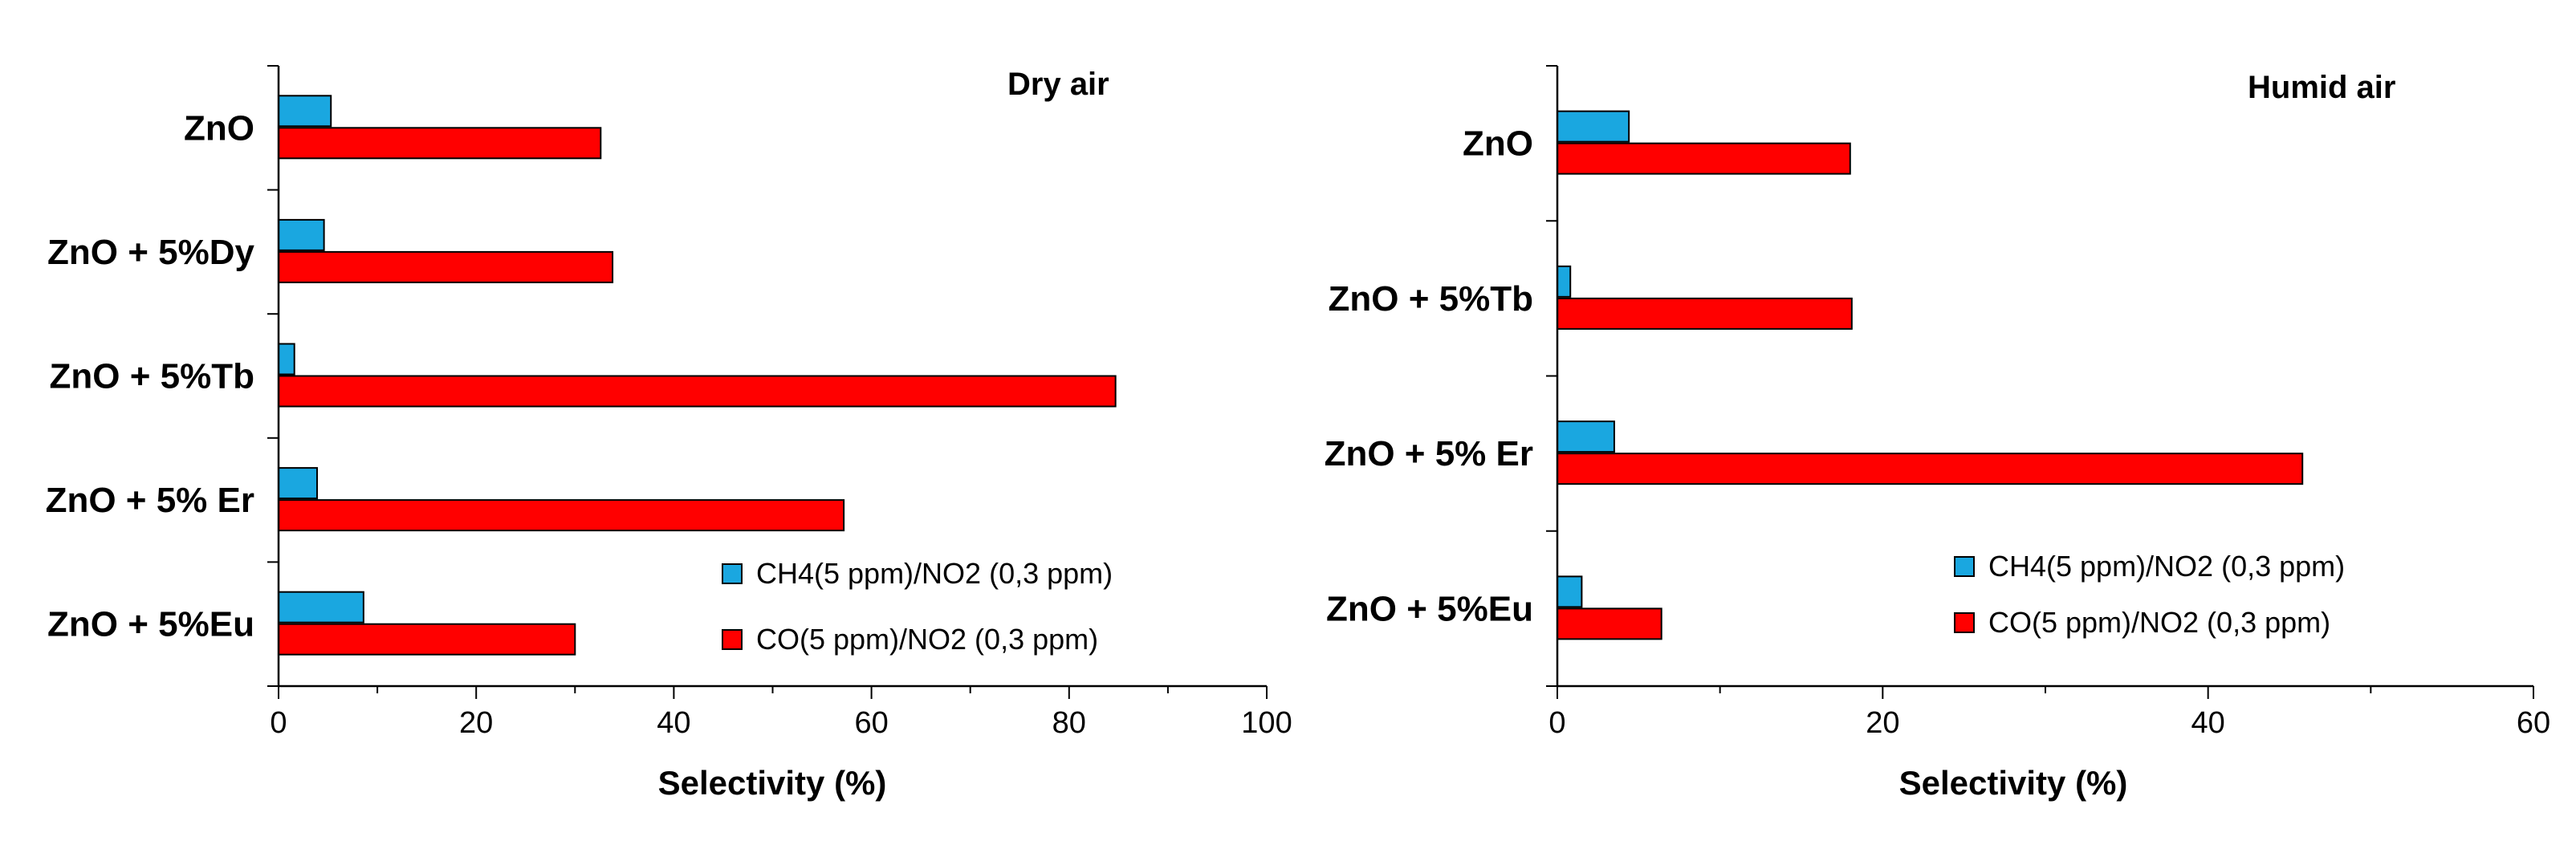 The height and width of the screenshot is (849, 2576). What do you see at coordinates (1069, 723) in the screenshot?
I see `dry-air-x-tick-label-4: 80` at bounding box center [1069, 723].